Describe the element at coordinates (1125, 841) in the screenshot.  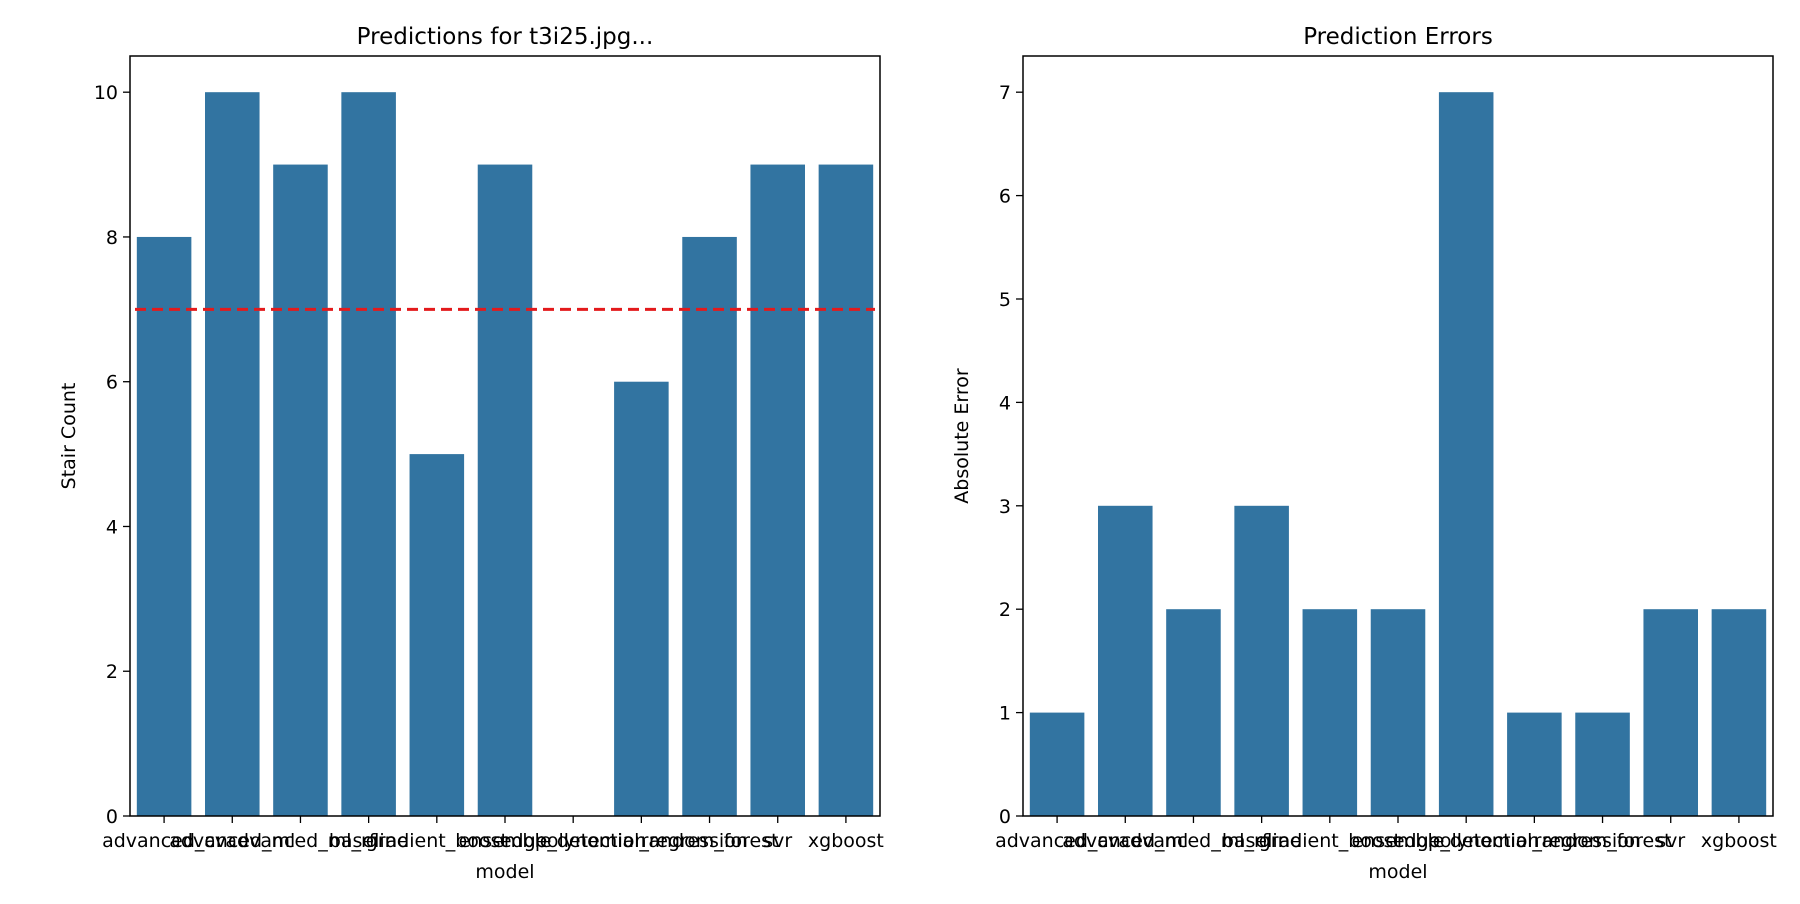
I see `errors-x-tick-label: advanced_ml` at that location.